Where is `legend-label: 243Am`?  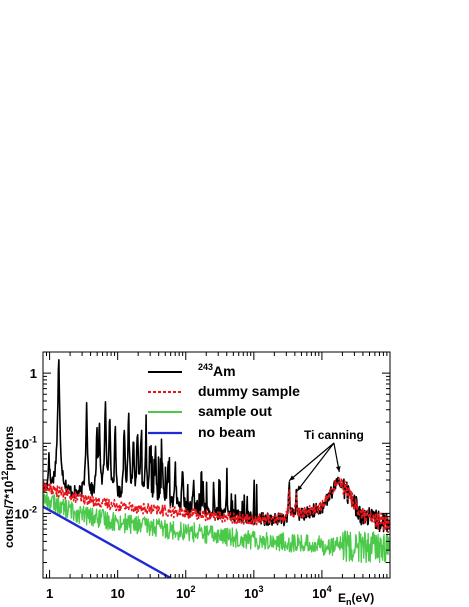
legend-label: 243Am is located at coordinates (217, 370).